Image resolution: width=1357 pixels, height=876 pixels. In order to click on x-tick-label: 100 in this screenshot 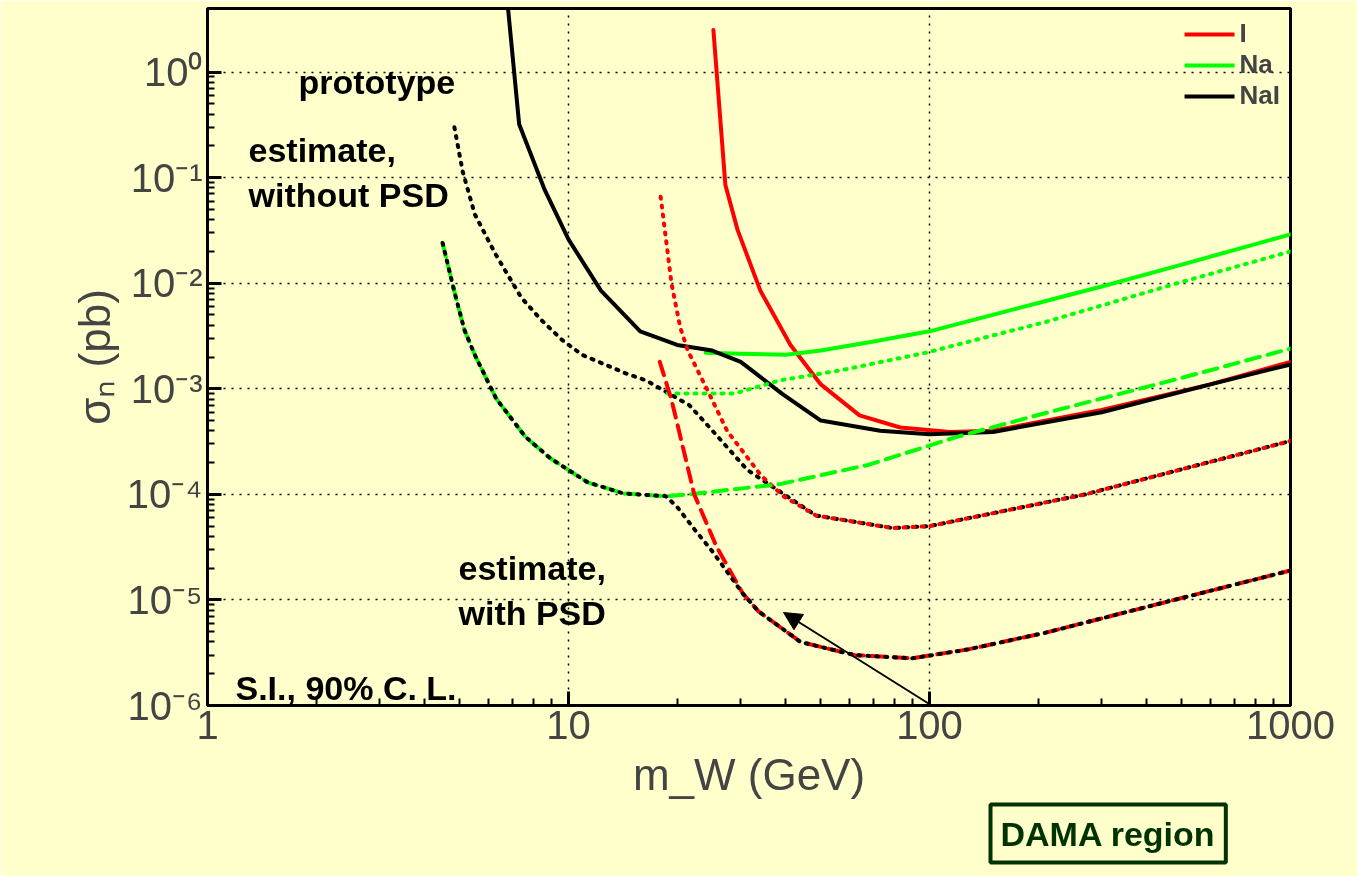, I will do `click(929, 724)`.